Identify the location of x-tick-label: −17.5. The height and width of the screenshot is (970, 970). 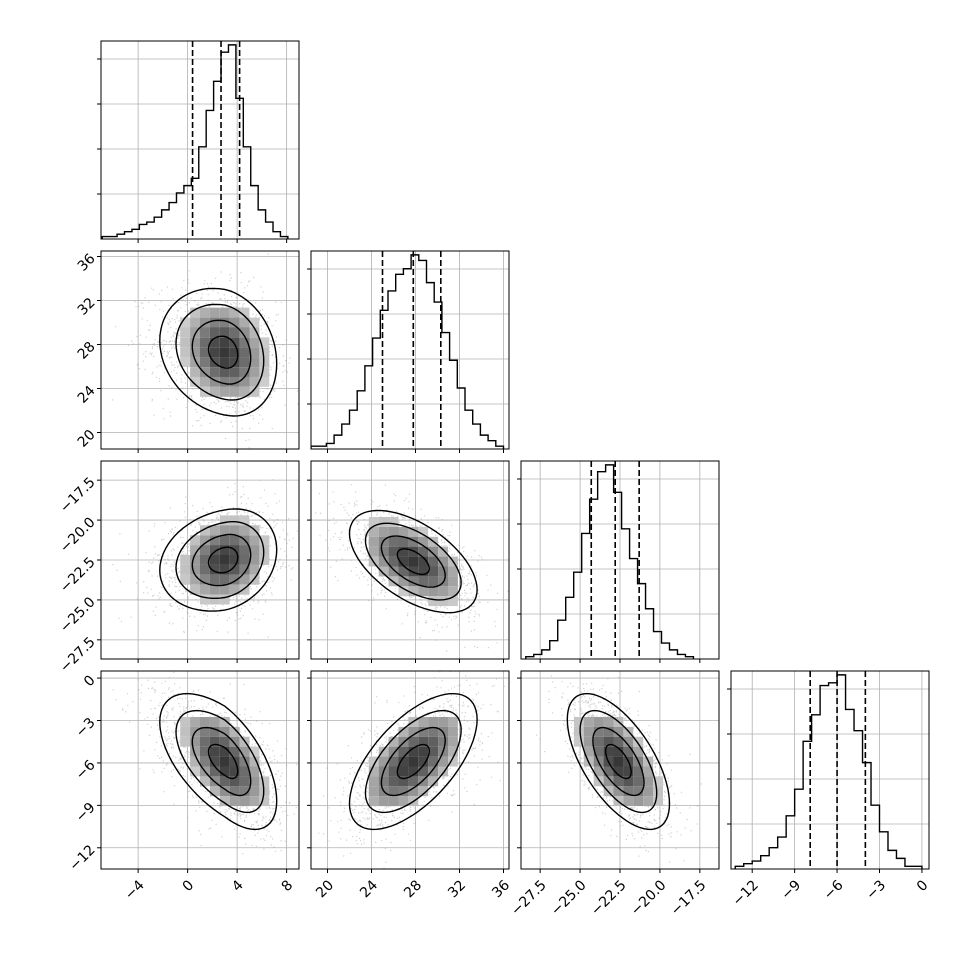
(689, 898).